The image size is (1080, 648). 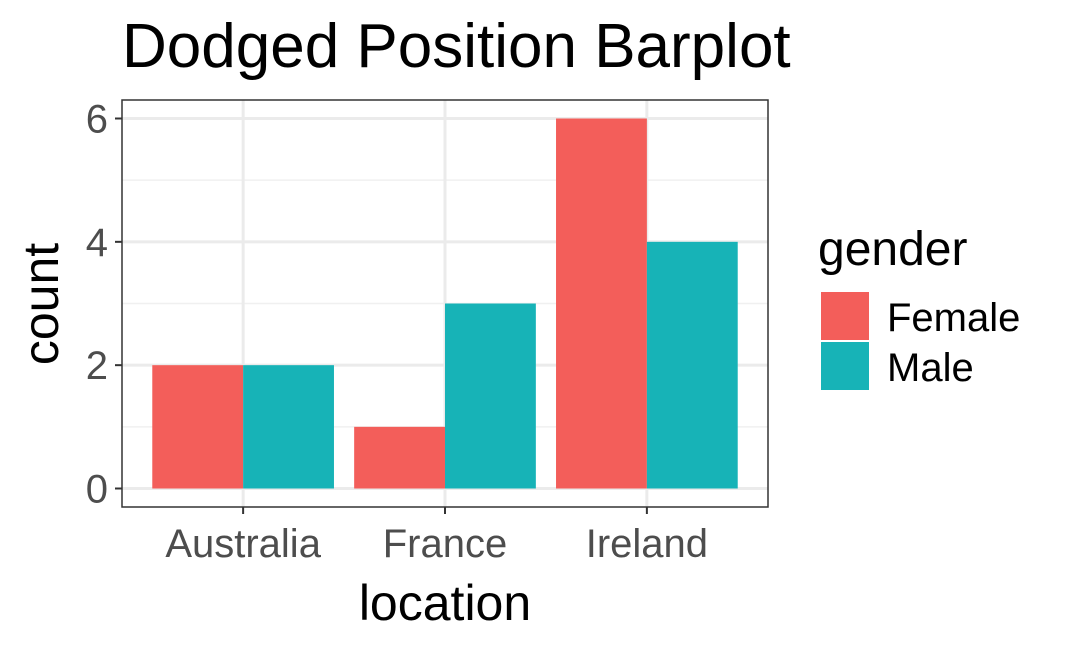 What do you see at coordinates (845, 316) in the screenshot?
I see `legend-key-female` at bounding box center [845, 316].